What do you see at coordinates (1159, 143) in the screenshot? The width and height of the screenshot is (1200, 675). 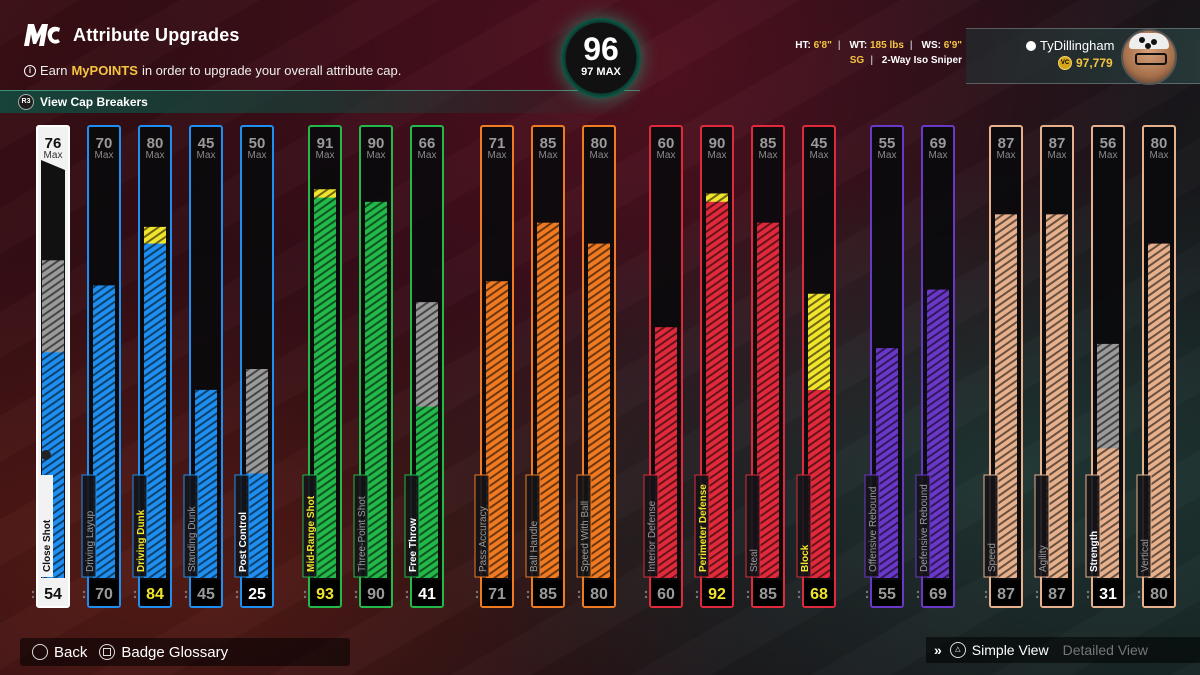 I see `attribute-max-value: 80` at bounding box center [1159, 143].